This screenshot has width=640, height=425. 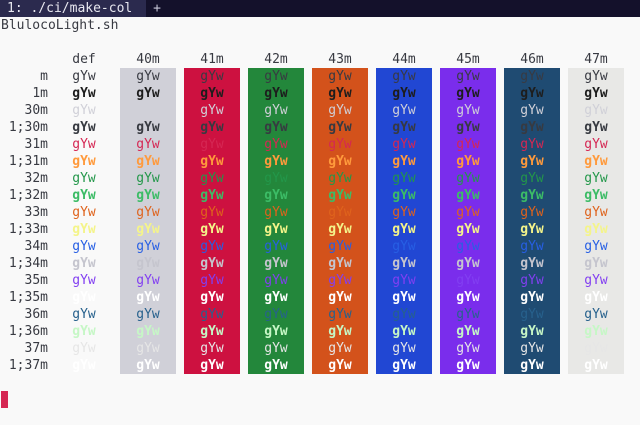 What do you see at coordinates (148, 59) in the screenshot?
I see `column-header-40m: 40m` at bounding box center [148, 59].